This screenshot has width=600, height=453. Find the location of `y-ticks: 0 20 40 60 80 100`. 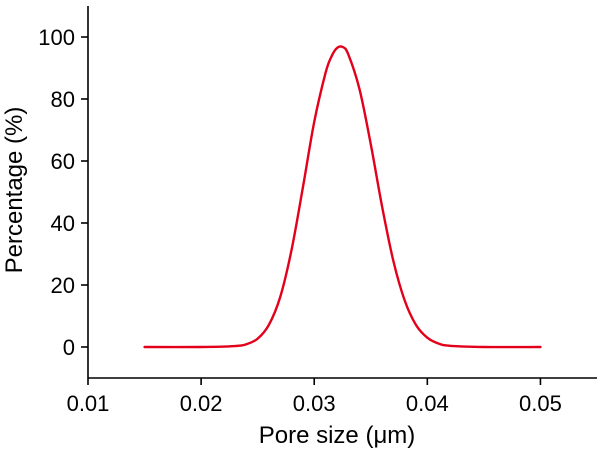

y-ticks: 0 20 40 60 80 100 is located at coordinates (63, 192).